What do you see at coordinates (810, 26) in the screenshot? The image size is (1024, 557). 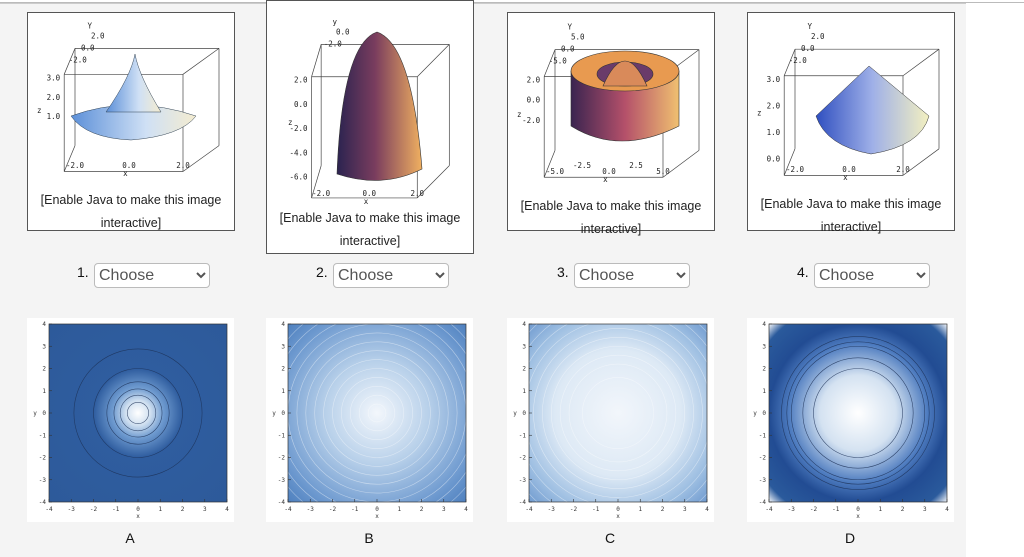 I see `y-axis-label: Y` at bounding box center [810, 26].